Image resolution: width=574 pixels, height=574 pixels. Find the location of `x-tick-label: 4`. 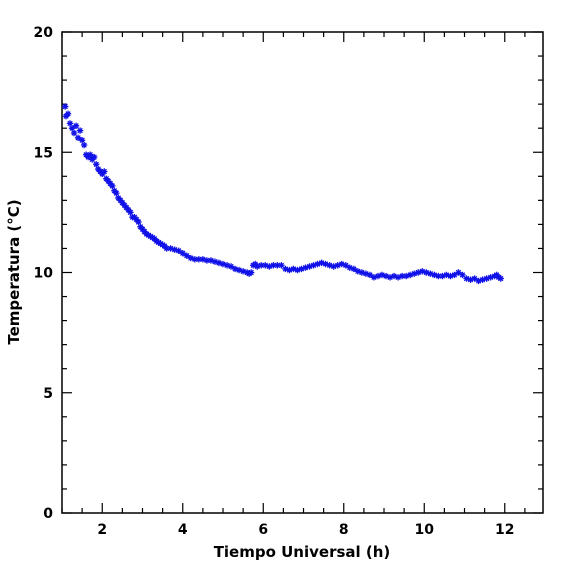

x-tick-label: 4 is located at coordinates (183, 530).